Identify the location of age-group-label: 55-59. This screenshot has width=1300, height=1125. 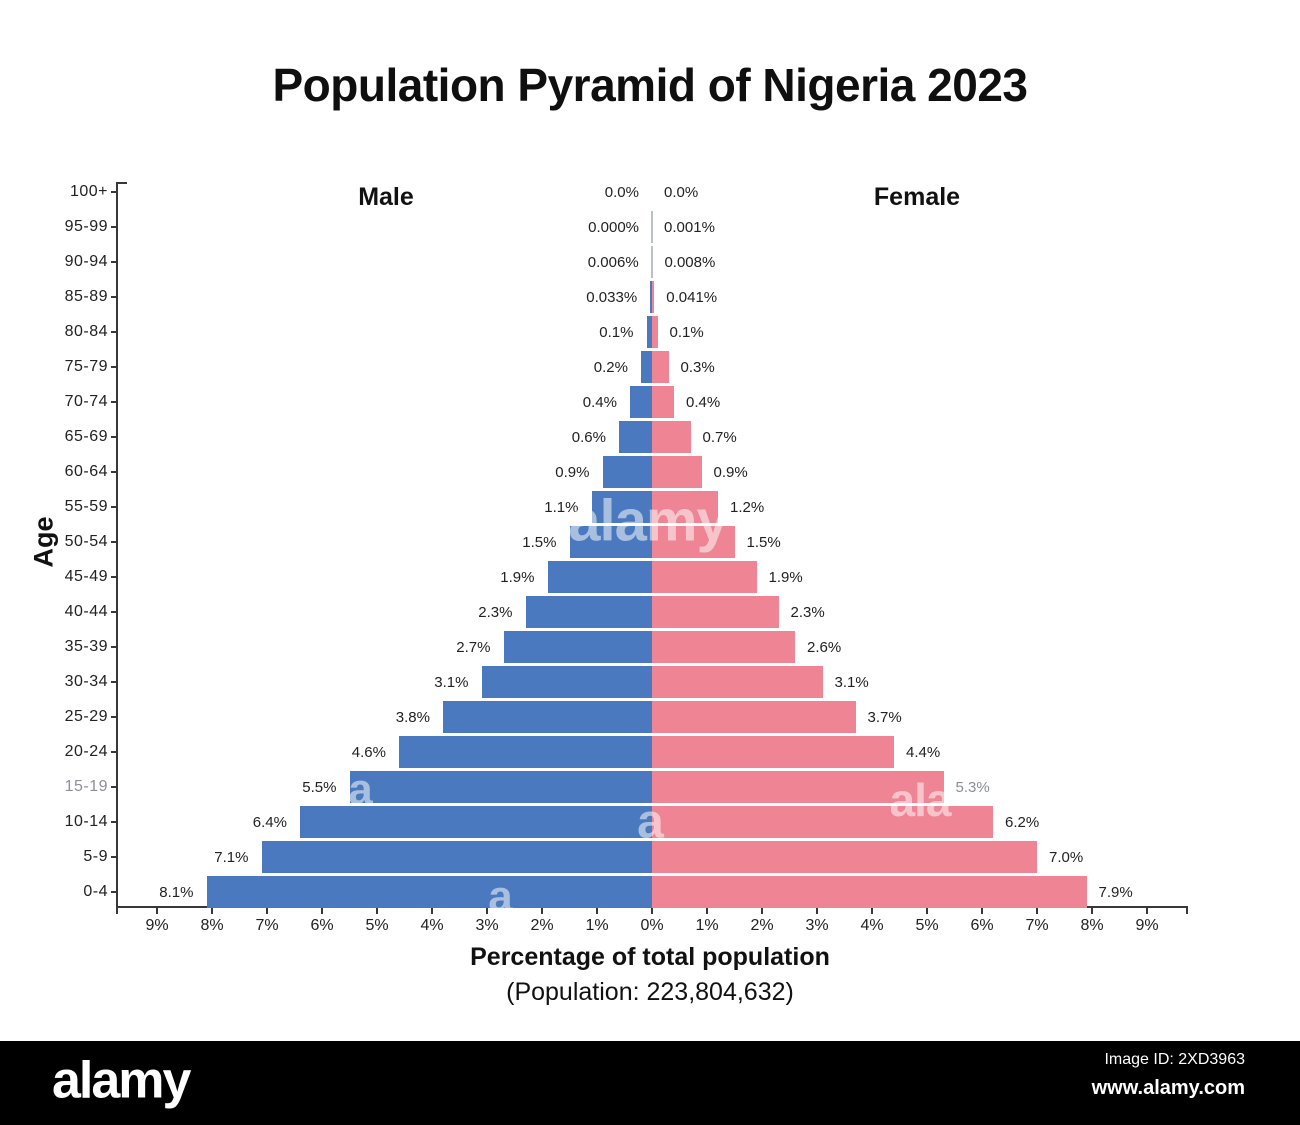
(86, 506).